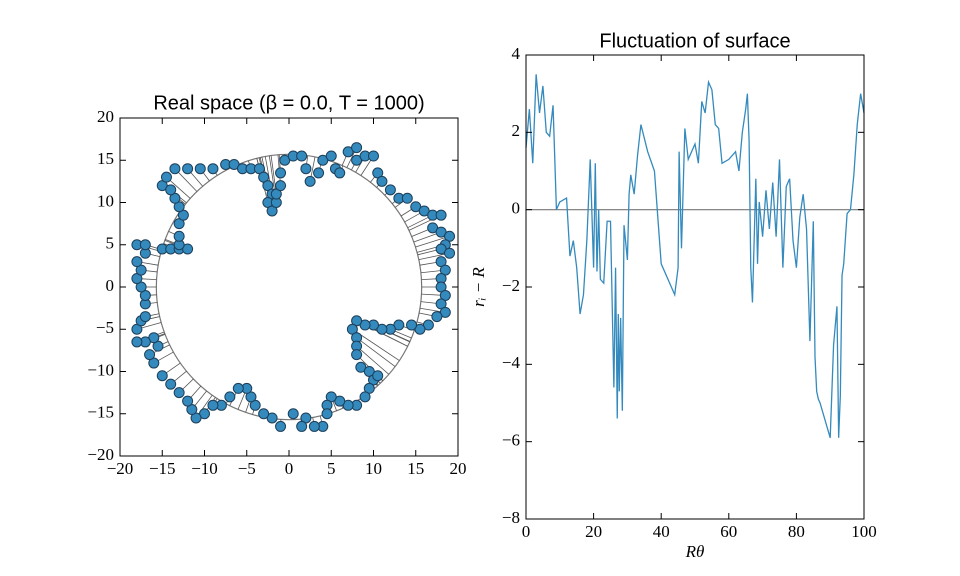 The height and width of the screenshot is (576, 960). Describe the element at coordinates (204, 468) in the screenshot. I see `x-tick-label: −10` at that location.